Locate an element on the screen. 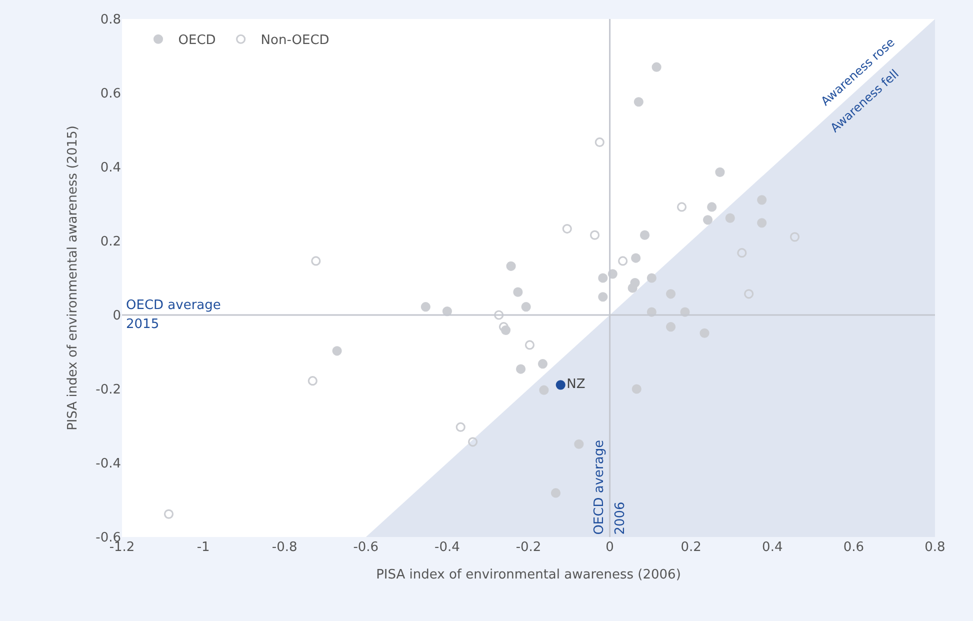 The width and height of the screenshot is (973, 621). x-tick-label: -1.2 is located at coordinates (122, 547).